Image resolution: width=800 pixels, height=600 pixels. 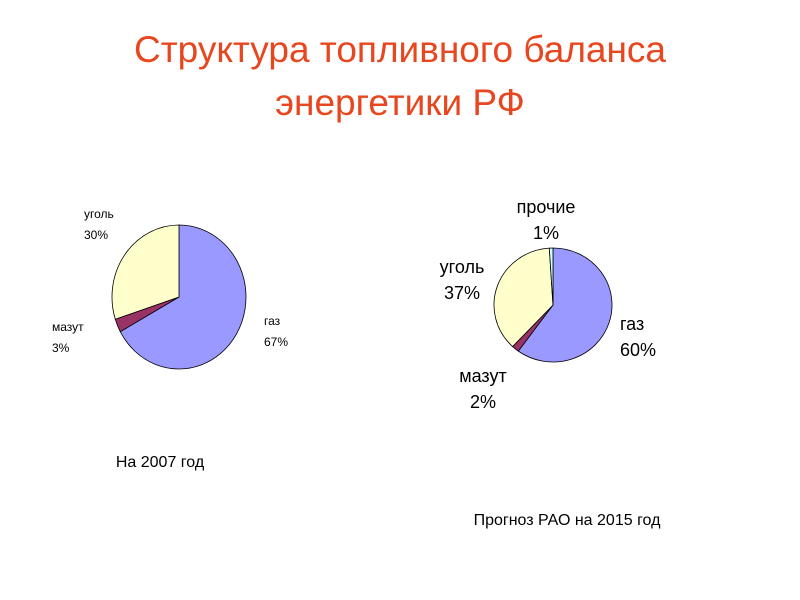 What do you see at coordinates (400, 102) in the screenshot?
I see `slide-title: энергетики РФ` at bounding box center [400, 102].